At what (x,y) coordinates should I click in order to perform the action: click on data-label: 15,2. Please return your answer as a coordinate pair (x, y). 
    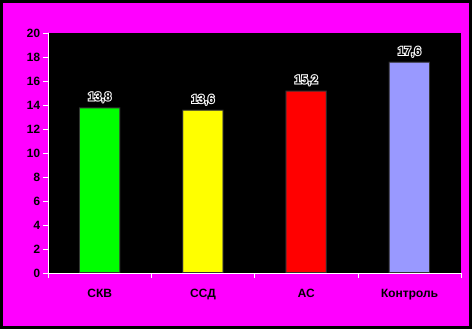
    Looking at the image, I should click on (306, 79).